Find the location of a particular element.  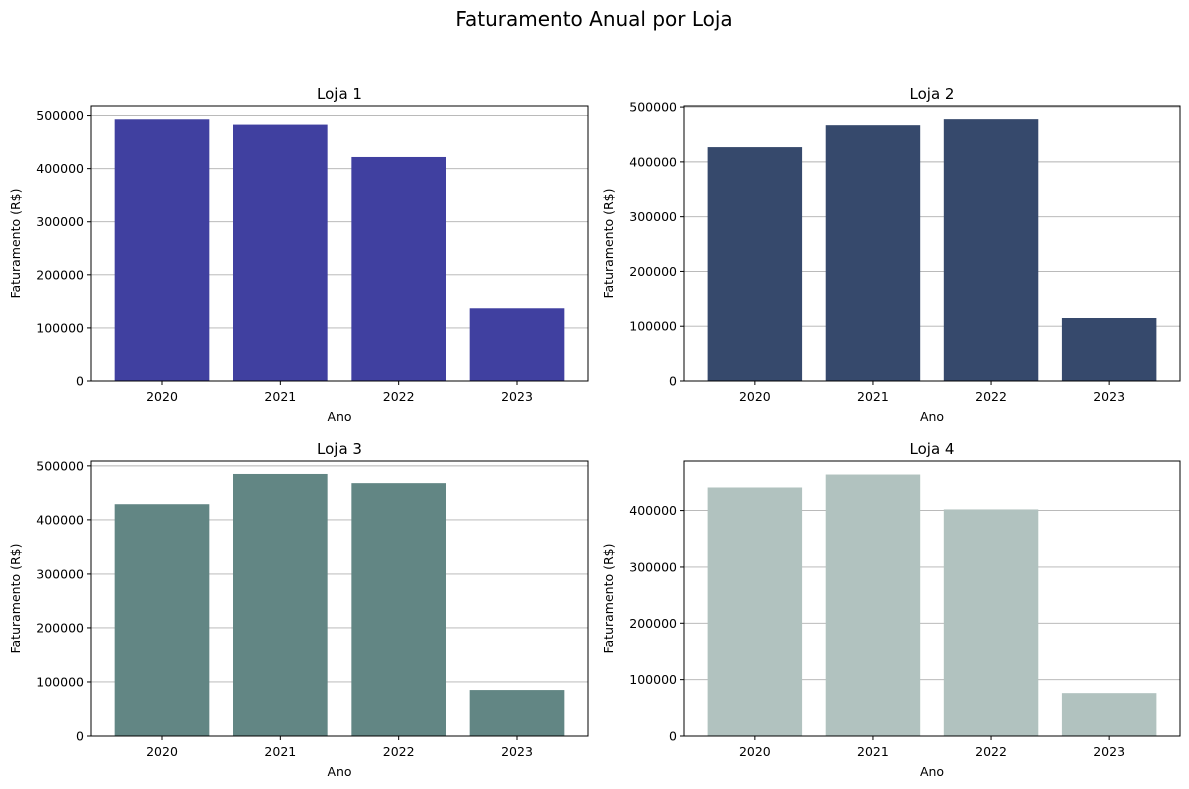

subplot-title: Loja 4 is located at coordinates (932, 449).